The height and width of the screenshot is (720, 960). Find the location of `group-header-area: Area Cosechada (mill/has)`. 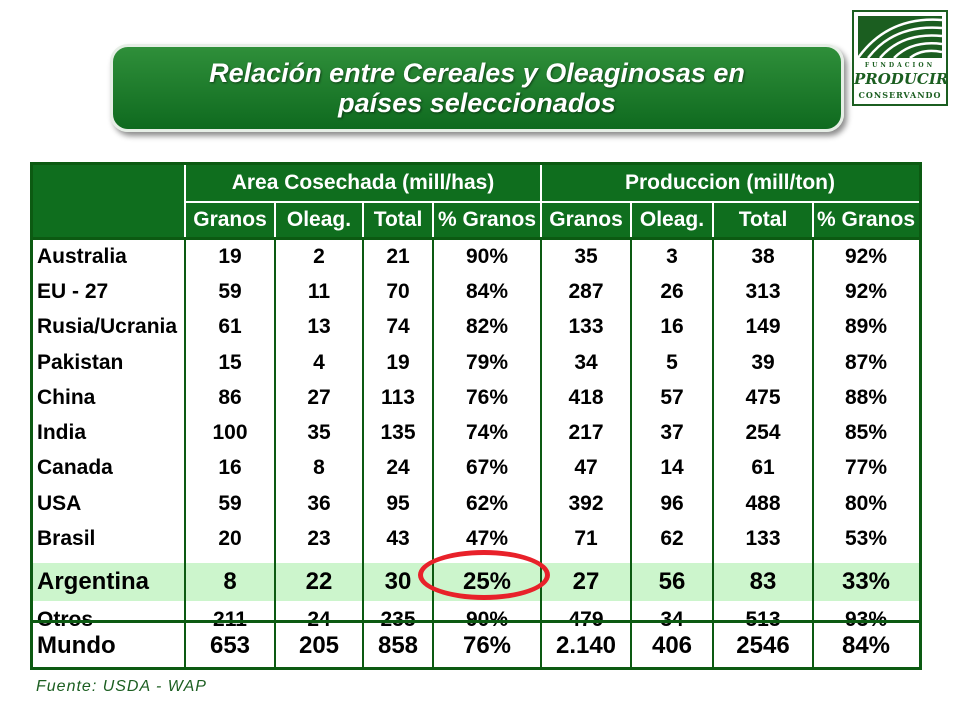

group-header-area: Area Cosechada (mill/has) is located at coordinates (363, 183).